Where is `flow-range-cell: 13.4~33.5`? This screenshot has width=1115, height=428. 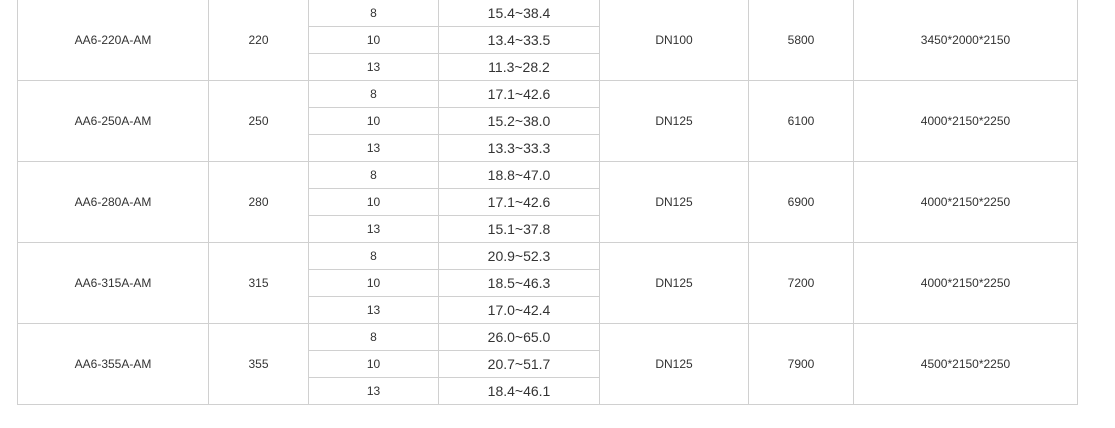 flow-range-cell: 13.4~33.5 is located at coordinates (519, 40).